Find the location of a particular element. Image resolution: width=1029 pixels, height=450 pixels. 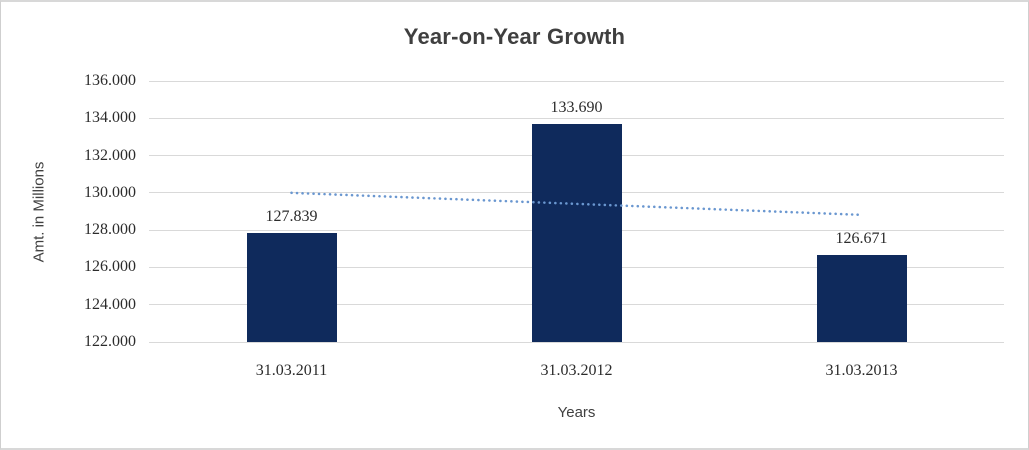

y-axis-title: Amt. in Millions is located at coordinates (39, 212).